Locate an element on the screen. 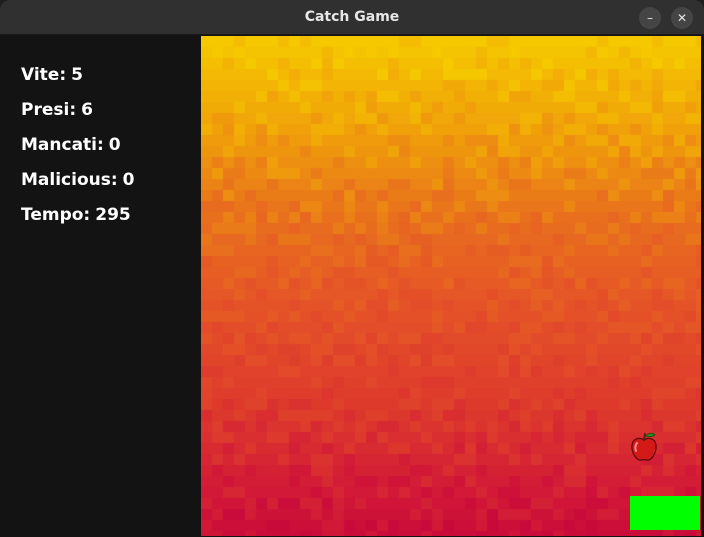 This screenshot has width=704, height=537. close-button: ✕ is located at coordinates (682, 18).